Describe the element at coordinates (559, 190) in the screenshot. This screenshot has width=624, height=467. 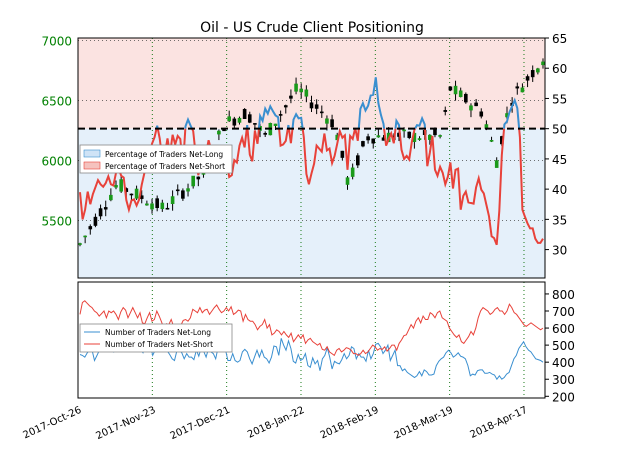
I see `pct-tick-label: 40` at that location.